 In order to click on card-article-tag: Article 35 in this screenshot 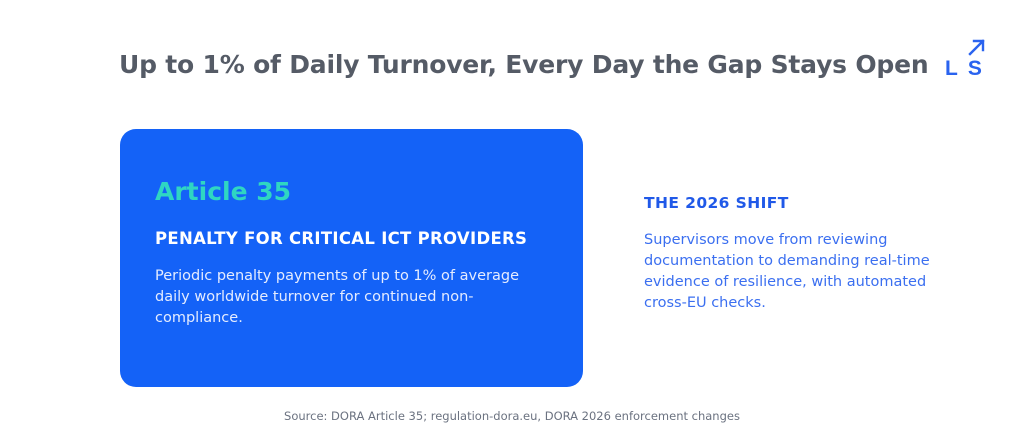, I will do `click(223, 191)`.